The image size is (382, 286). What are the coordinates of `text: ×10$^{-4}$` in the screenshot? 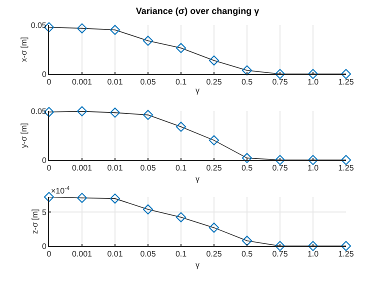 It's located at (60, 191).